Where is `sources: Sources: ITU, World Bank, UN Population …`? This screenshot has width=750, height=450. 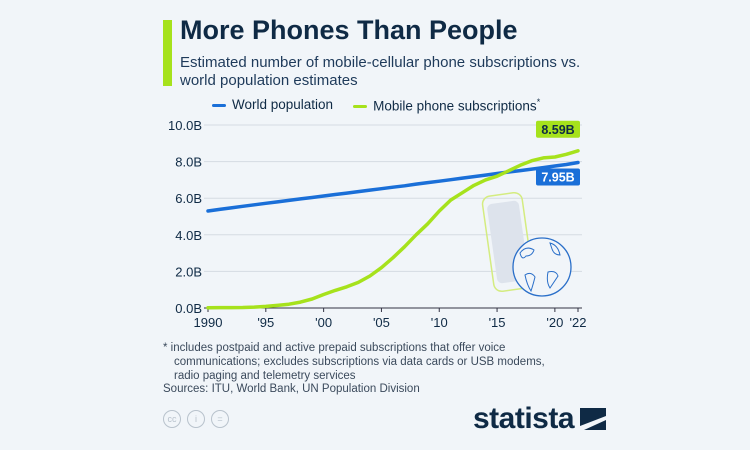 sources: Sources: ITU, World Bank, UN Population … is located at coordinates (291, 389).